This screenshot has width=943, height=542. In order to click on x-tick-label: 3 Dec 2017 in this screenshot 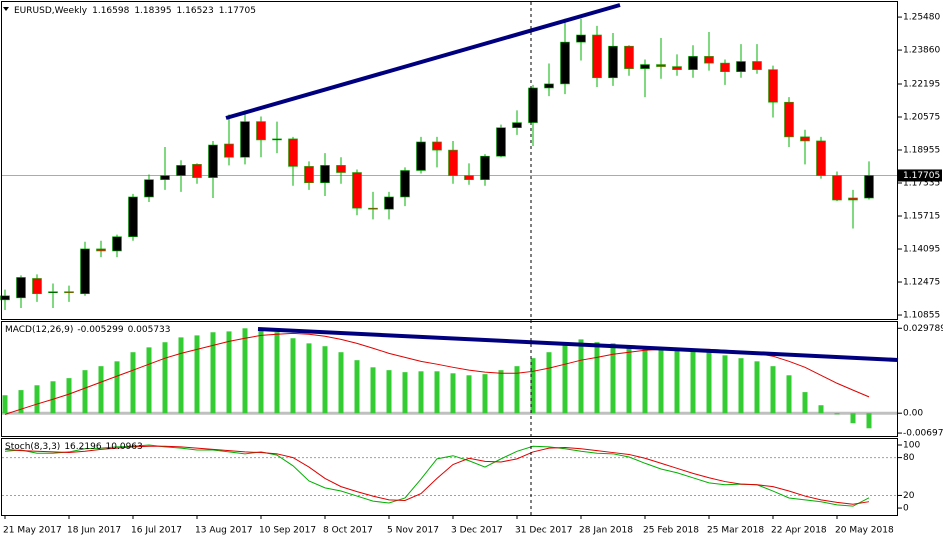, I will do `click(477, 531)`.